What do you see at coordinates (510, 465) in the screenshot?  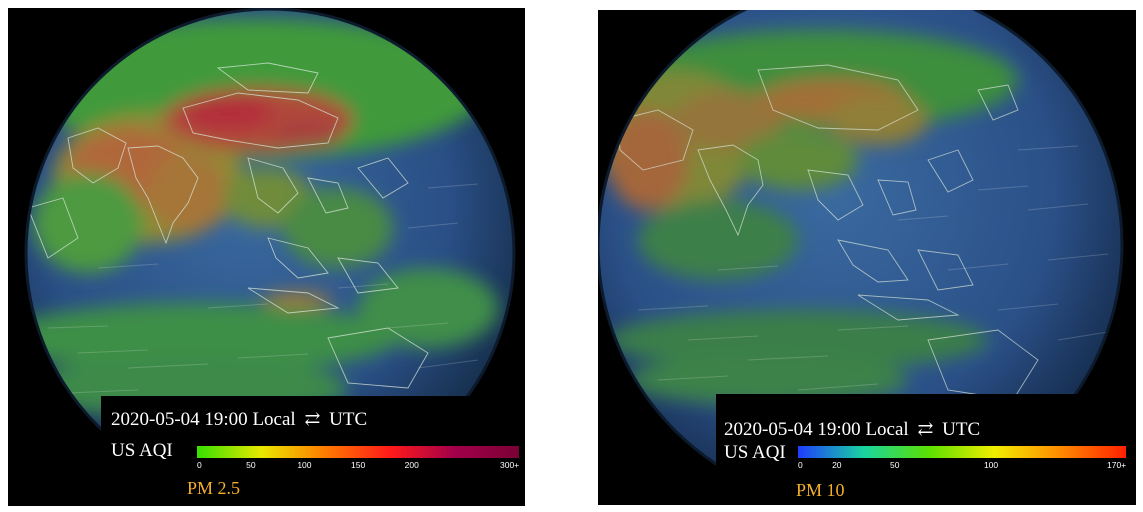 I see `tick-label: 300+` at bounding box center [510, 465].